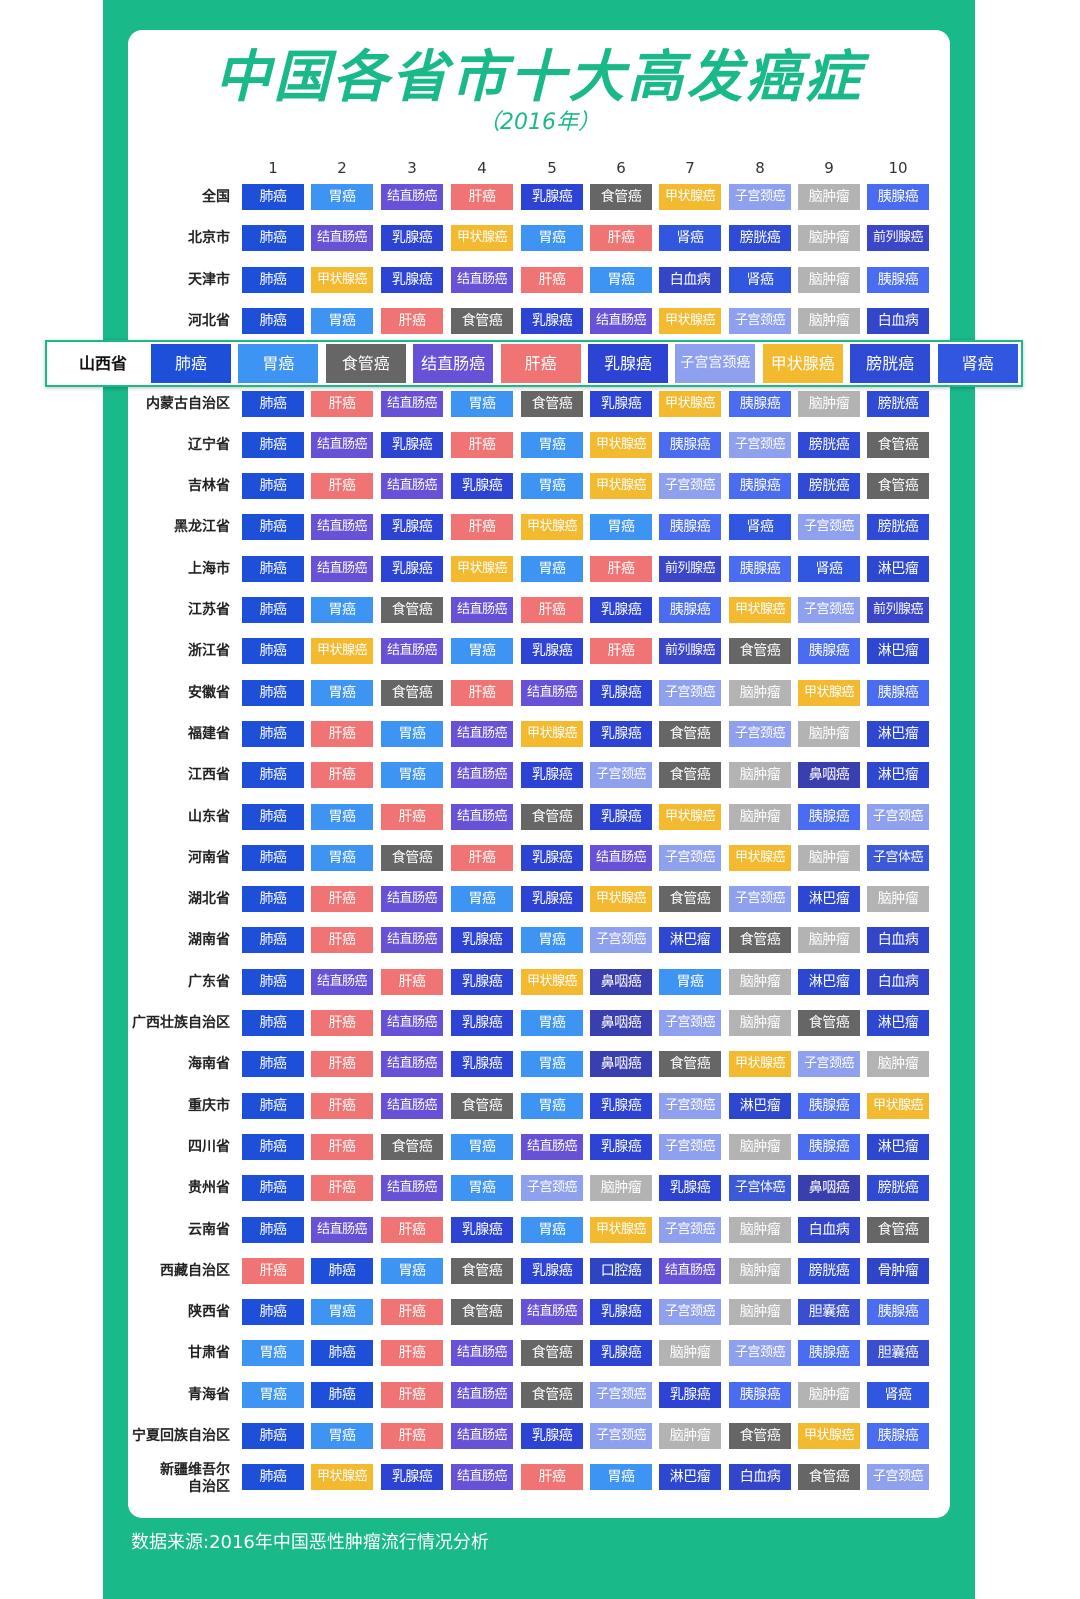 Image resolution: width=1080 pixels, height=1599 pixels. What do you see at coordinates (898, 168) in the screenshot?
I see `column-header-10: 10` at bounding box center [898, 168].